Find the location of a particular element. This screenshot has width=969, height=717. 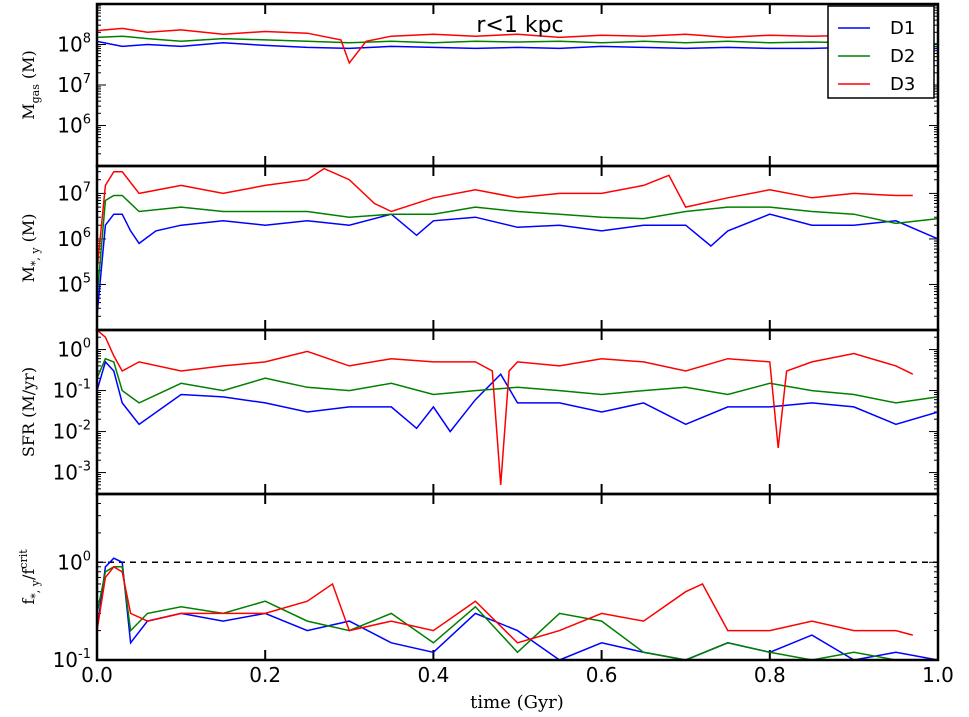

legend-entry: D2 is located at coordinates (902, 56).